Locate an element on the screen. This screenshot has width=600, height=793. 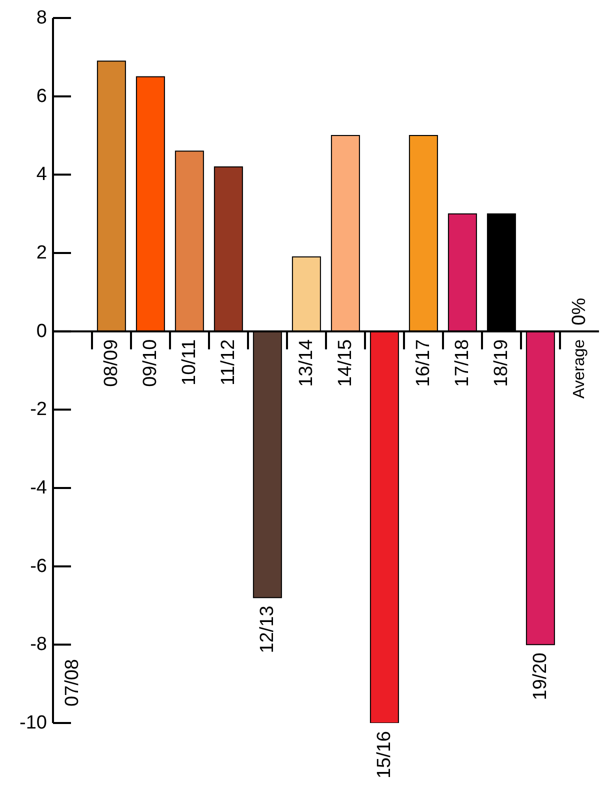
x-tick-label: 19/20 is located at coordinates (540, 676).